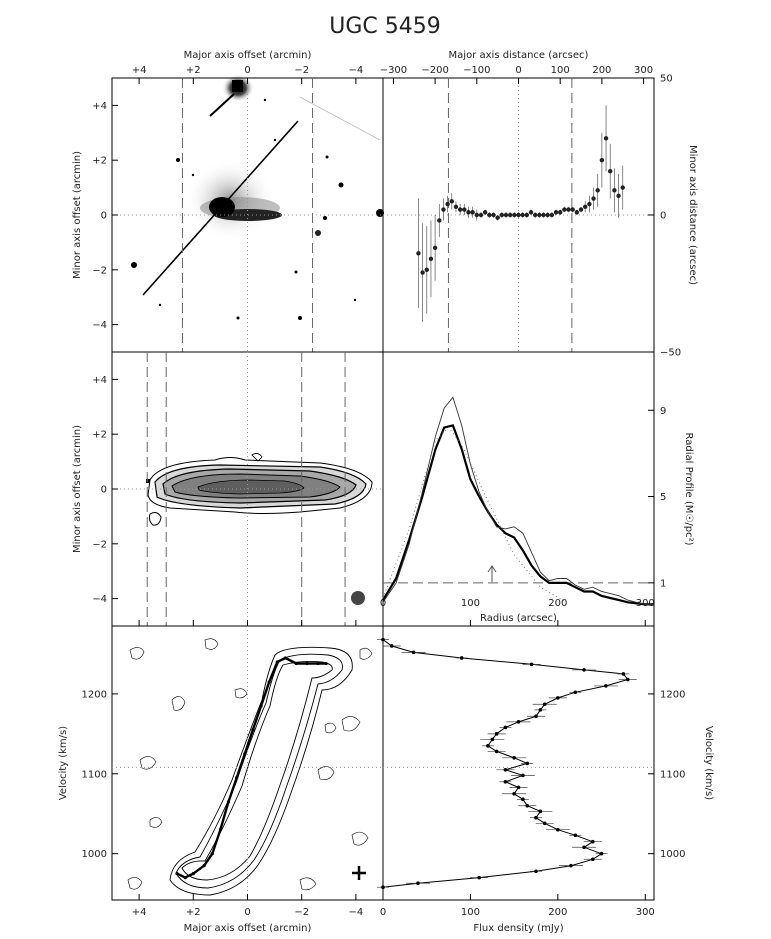 The width and height of the screenshot is (771, 939). I want to click on y-tick-label: 0, so click(663, 216).